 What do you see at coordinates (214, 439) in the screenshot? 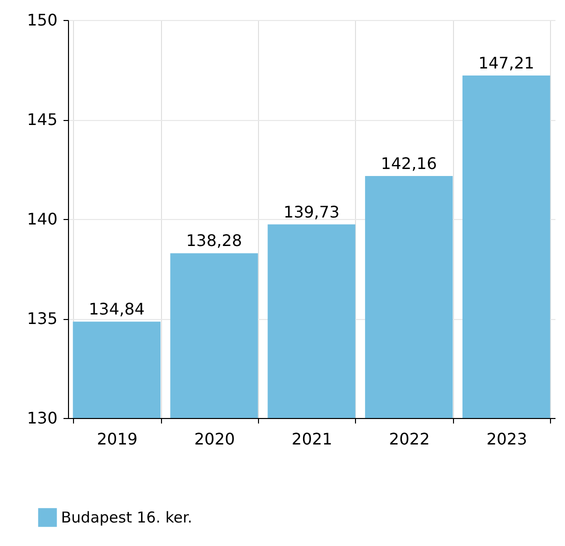
I see `x-tick-label: 2020` at bounding box center [214, 439].